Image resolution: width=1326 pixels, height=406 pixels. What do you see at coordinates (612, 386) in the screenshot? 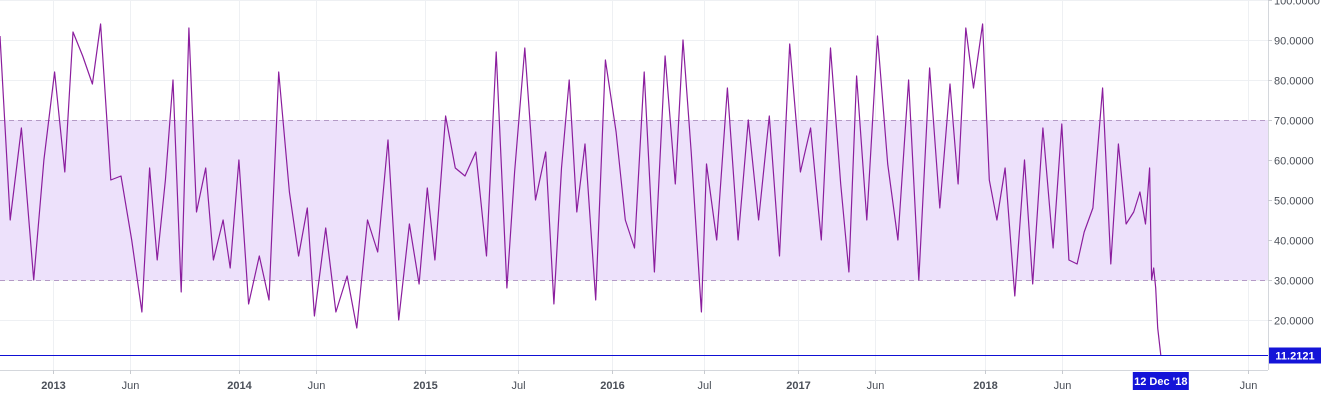
I see `x-tick-label: 2016` at bounding box center [612, 386].